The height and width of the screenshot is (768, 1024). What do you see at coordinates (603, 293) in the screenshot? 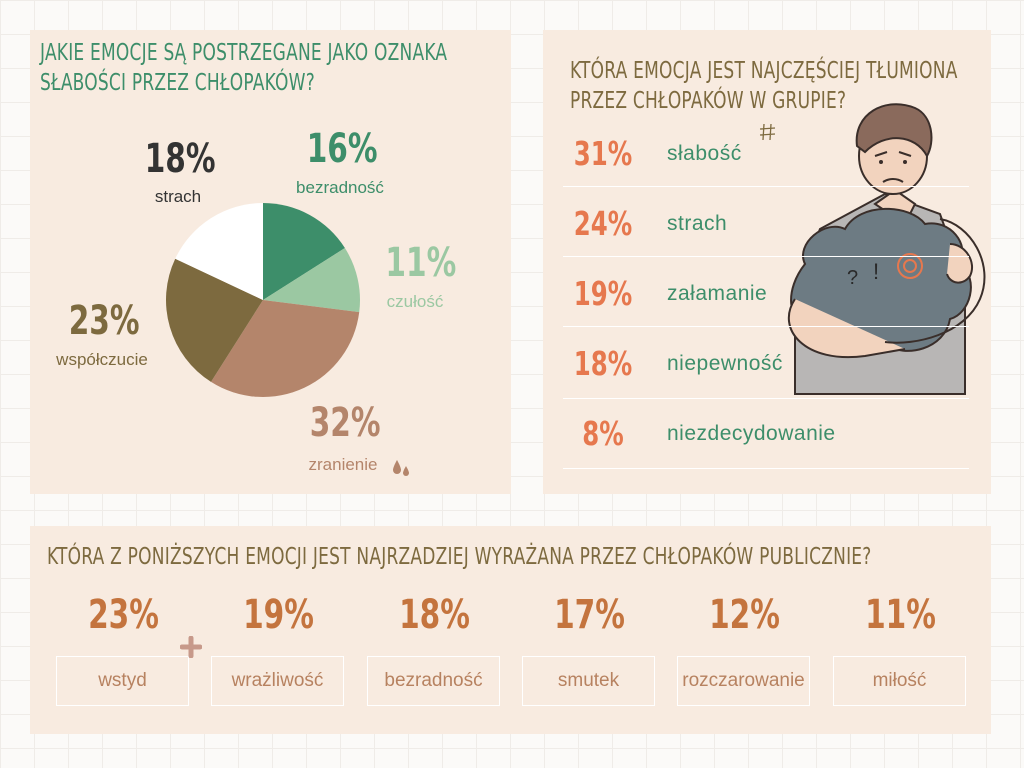
I see `rank-pct-3: 19%` at bounding box center [603, 293].